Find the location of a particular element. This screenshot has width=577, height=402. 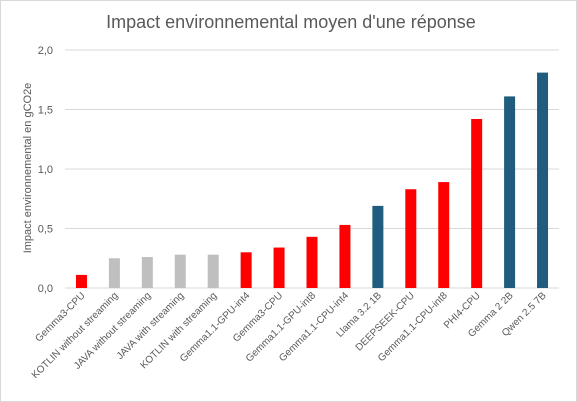

y-tick-label: 0,5 is located at coordinates (45, 230).